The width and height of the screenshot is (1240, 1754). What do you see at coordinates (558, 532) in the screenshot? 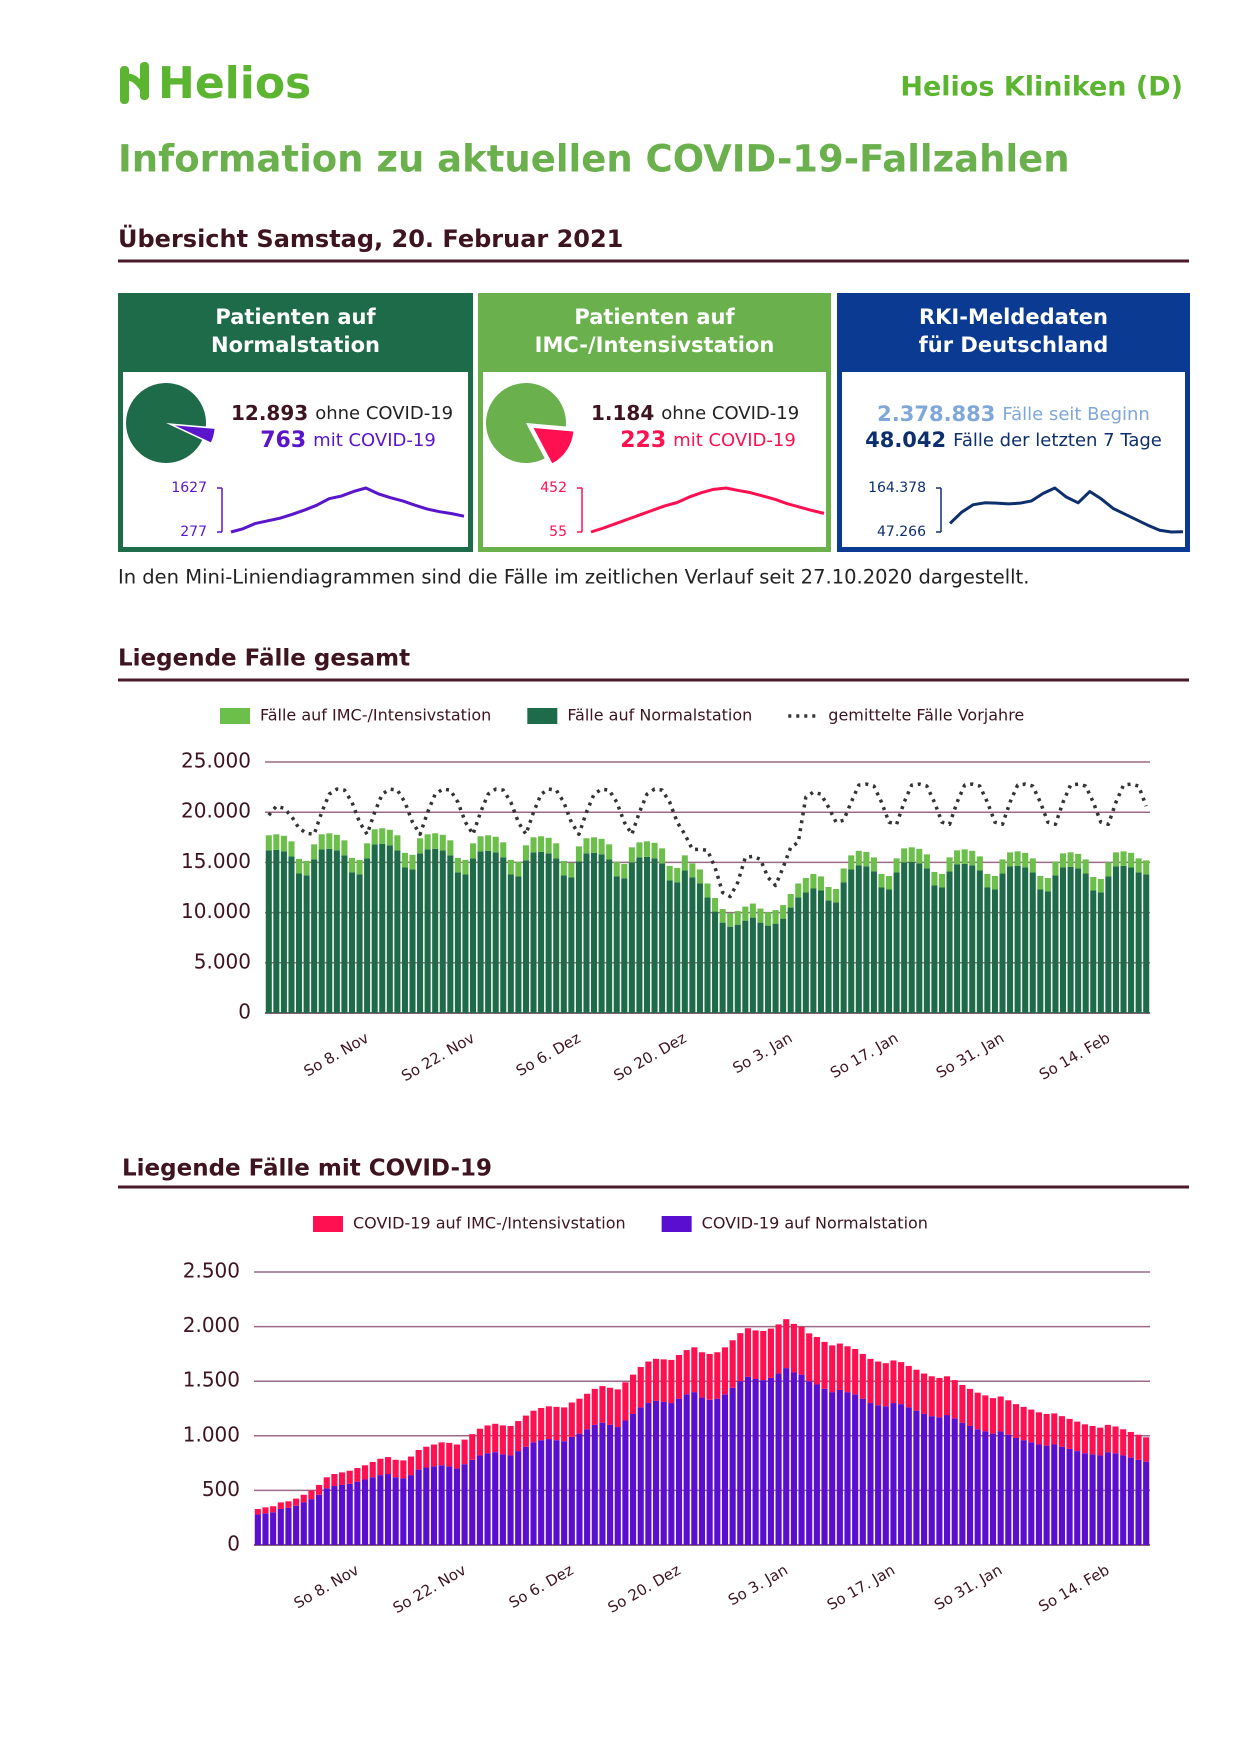
I see `y-tick-label: 55` at bounding box center [558, 532].